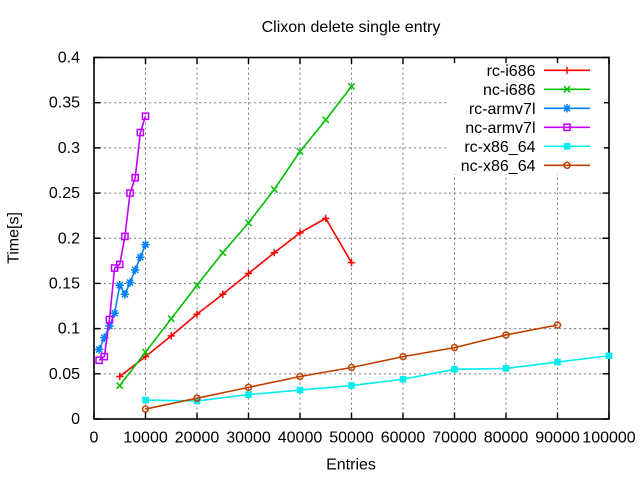 The height and width of the screenshot is (480, 640). I want to click on y-tick-label: 0.05, so click(64, 374).